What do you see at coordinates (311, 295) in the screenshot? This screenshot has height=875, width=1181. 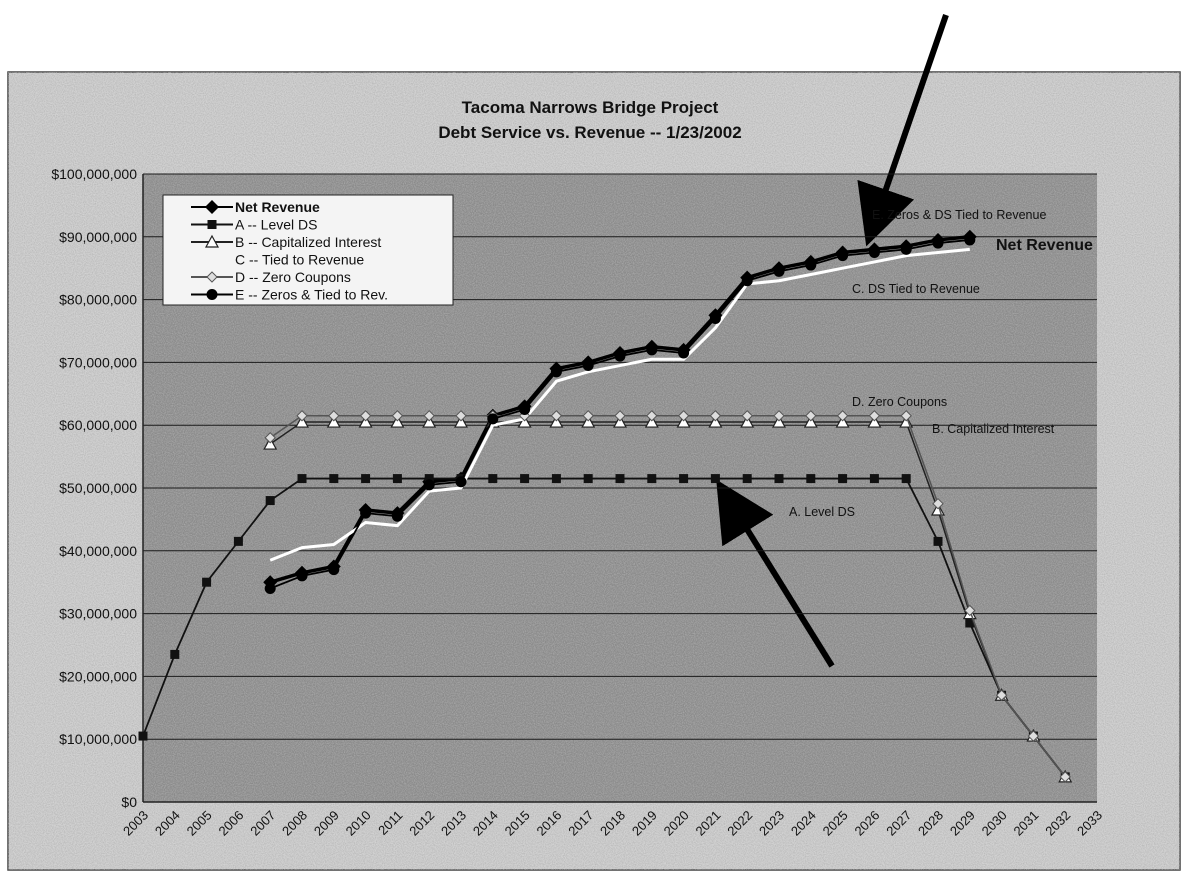 I see `legend-label: E -- Zeros & Tied to Rev.` at bounding box center [311, 295].